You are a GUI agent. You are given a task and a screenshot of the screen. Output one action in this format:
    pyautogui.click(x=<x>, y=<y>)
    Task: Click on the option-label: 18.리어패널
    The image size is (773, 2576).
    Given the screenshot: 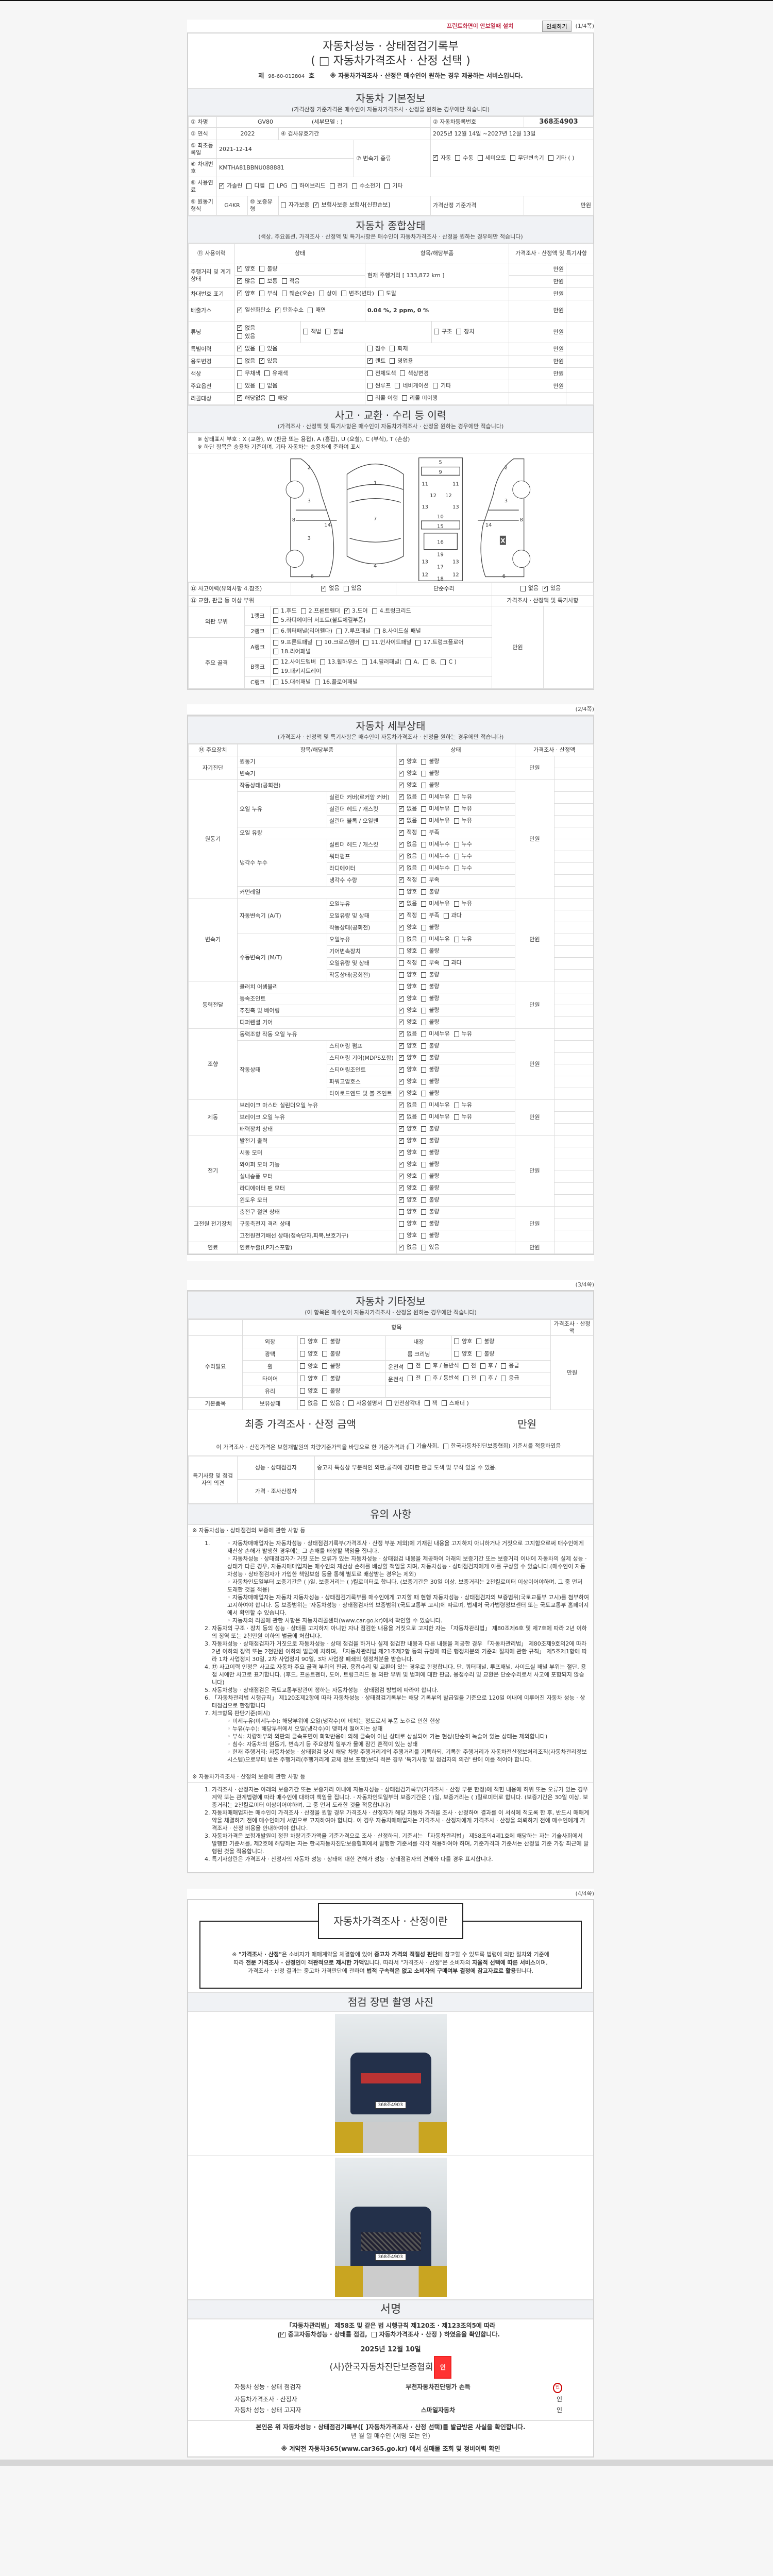 What is the action you would take?
    pyautogui.click(x=296, y=652)
    